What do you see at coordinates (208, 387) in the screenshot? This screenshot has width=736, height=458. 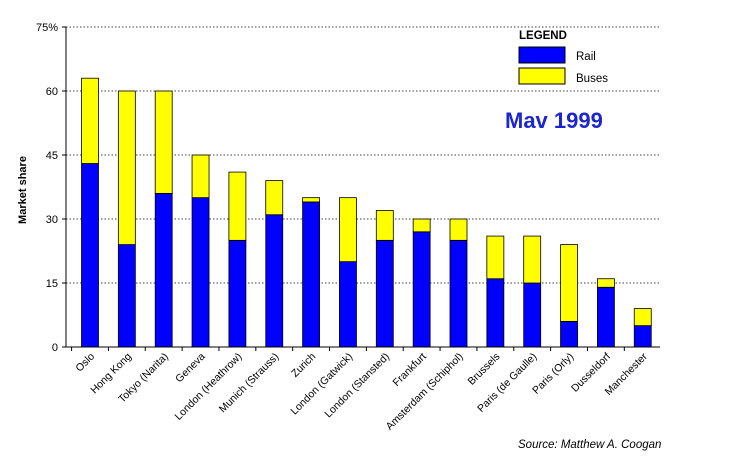 I see `x-tick-label: London (Heathrow)` at bounding box center [208, 387].